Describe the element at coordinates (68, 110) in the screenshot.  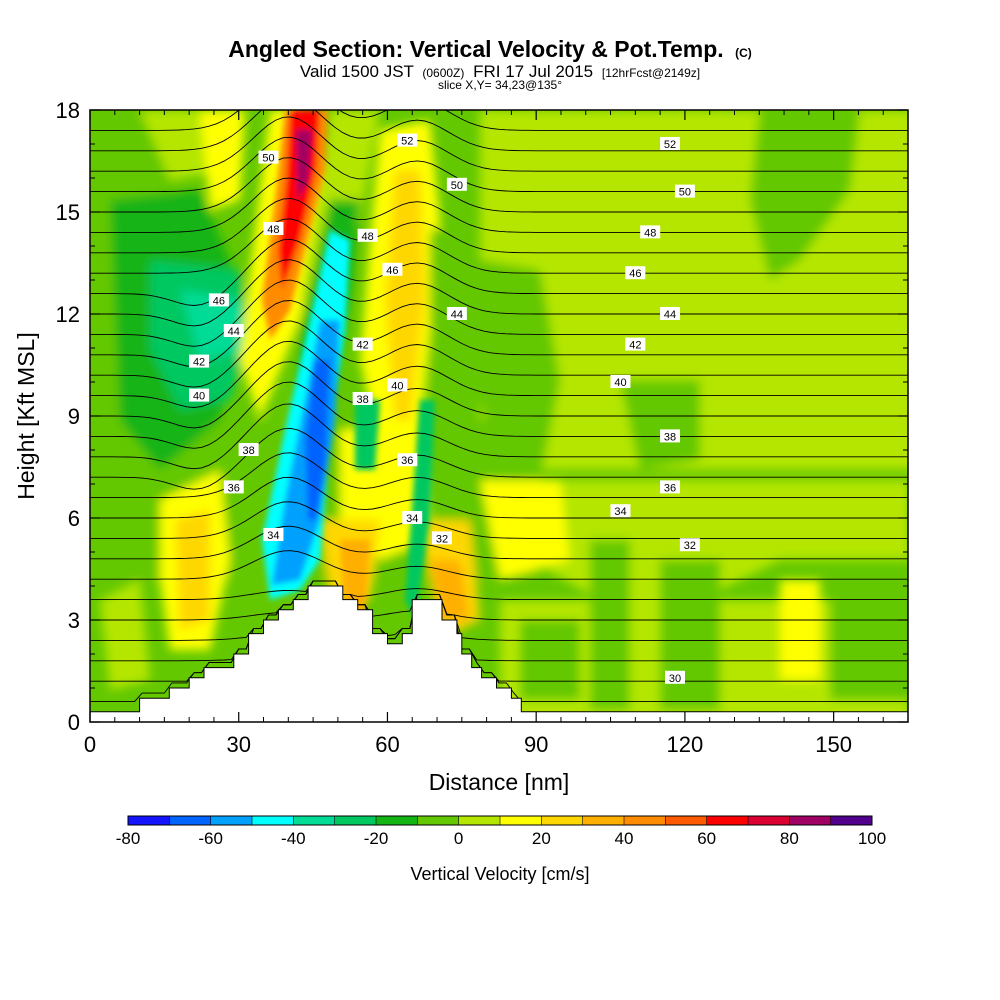
I see `y-tick-label: 18` at that location.